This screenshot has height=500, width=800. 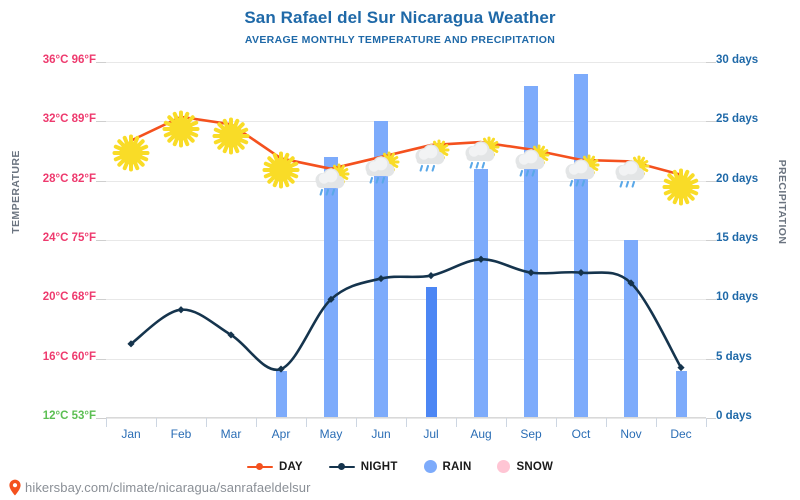 I want to click on precipitation-tick-label: 20 days, so click(x=737, y=178).